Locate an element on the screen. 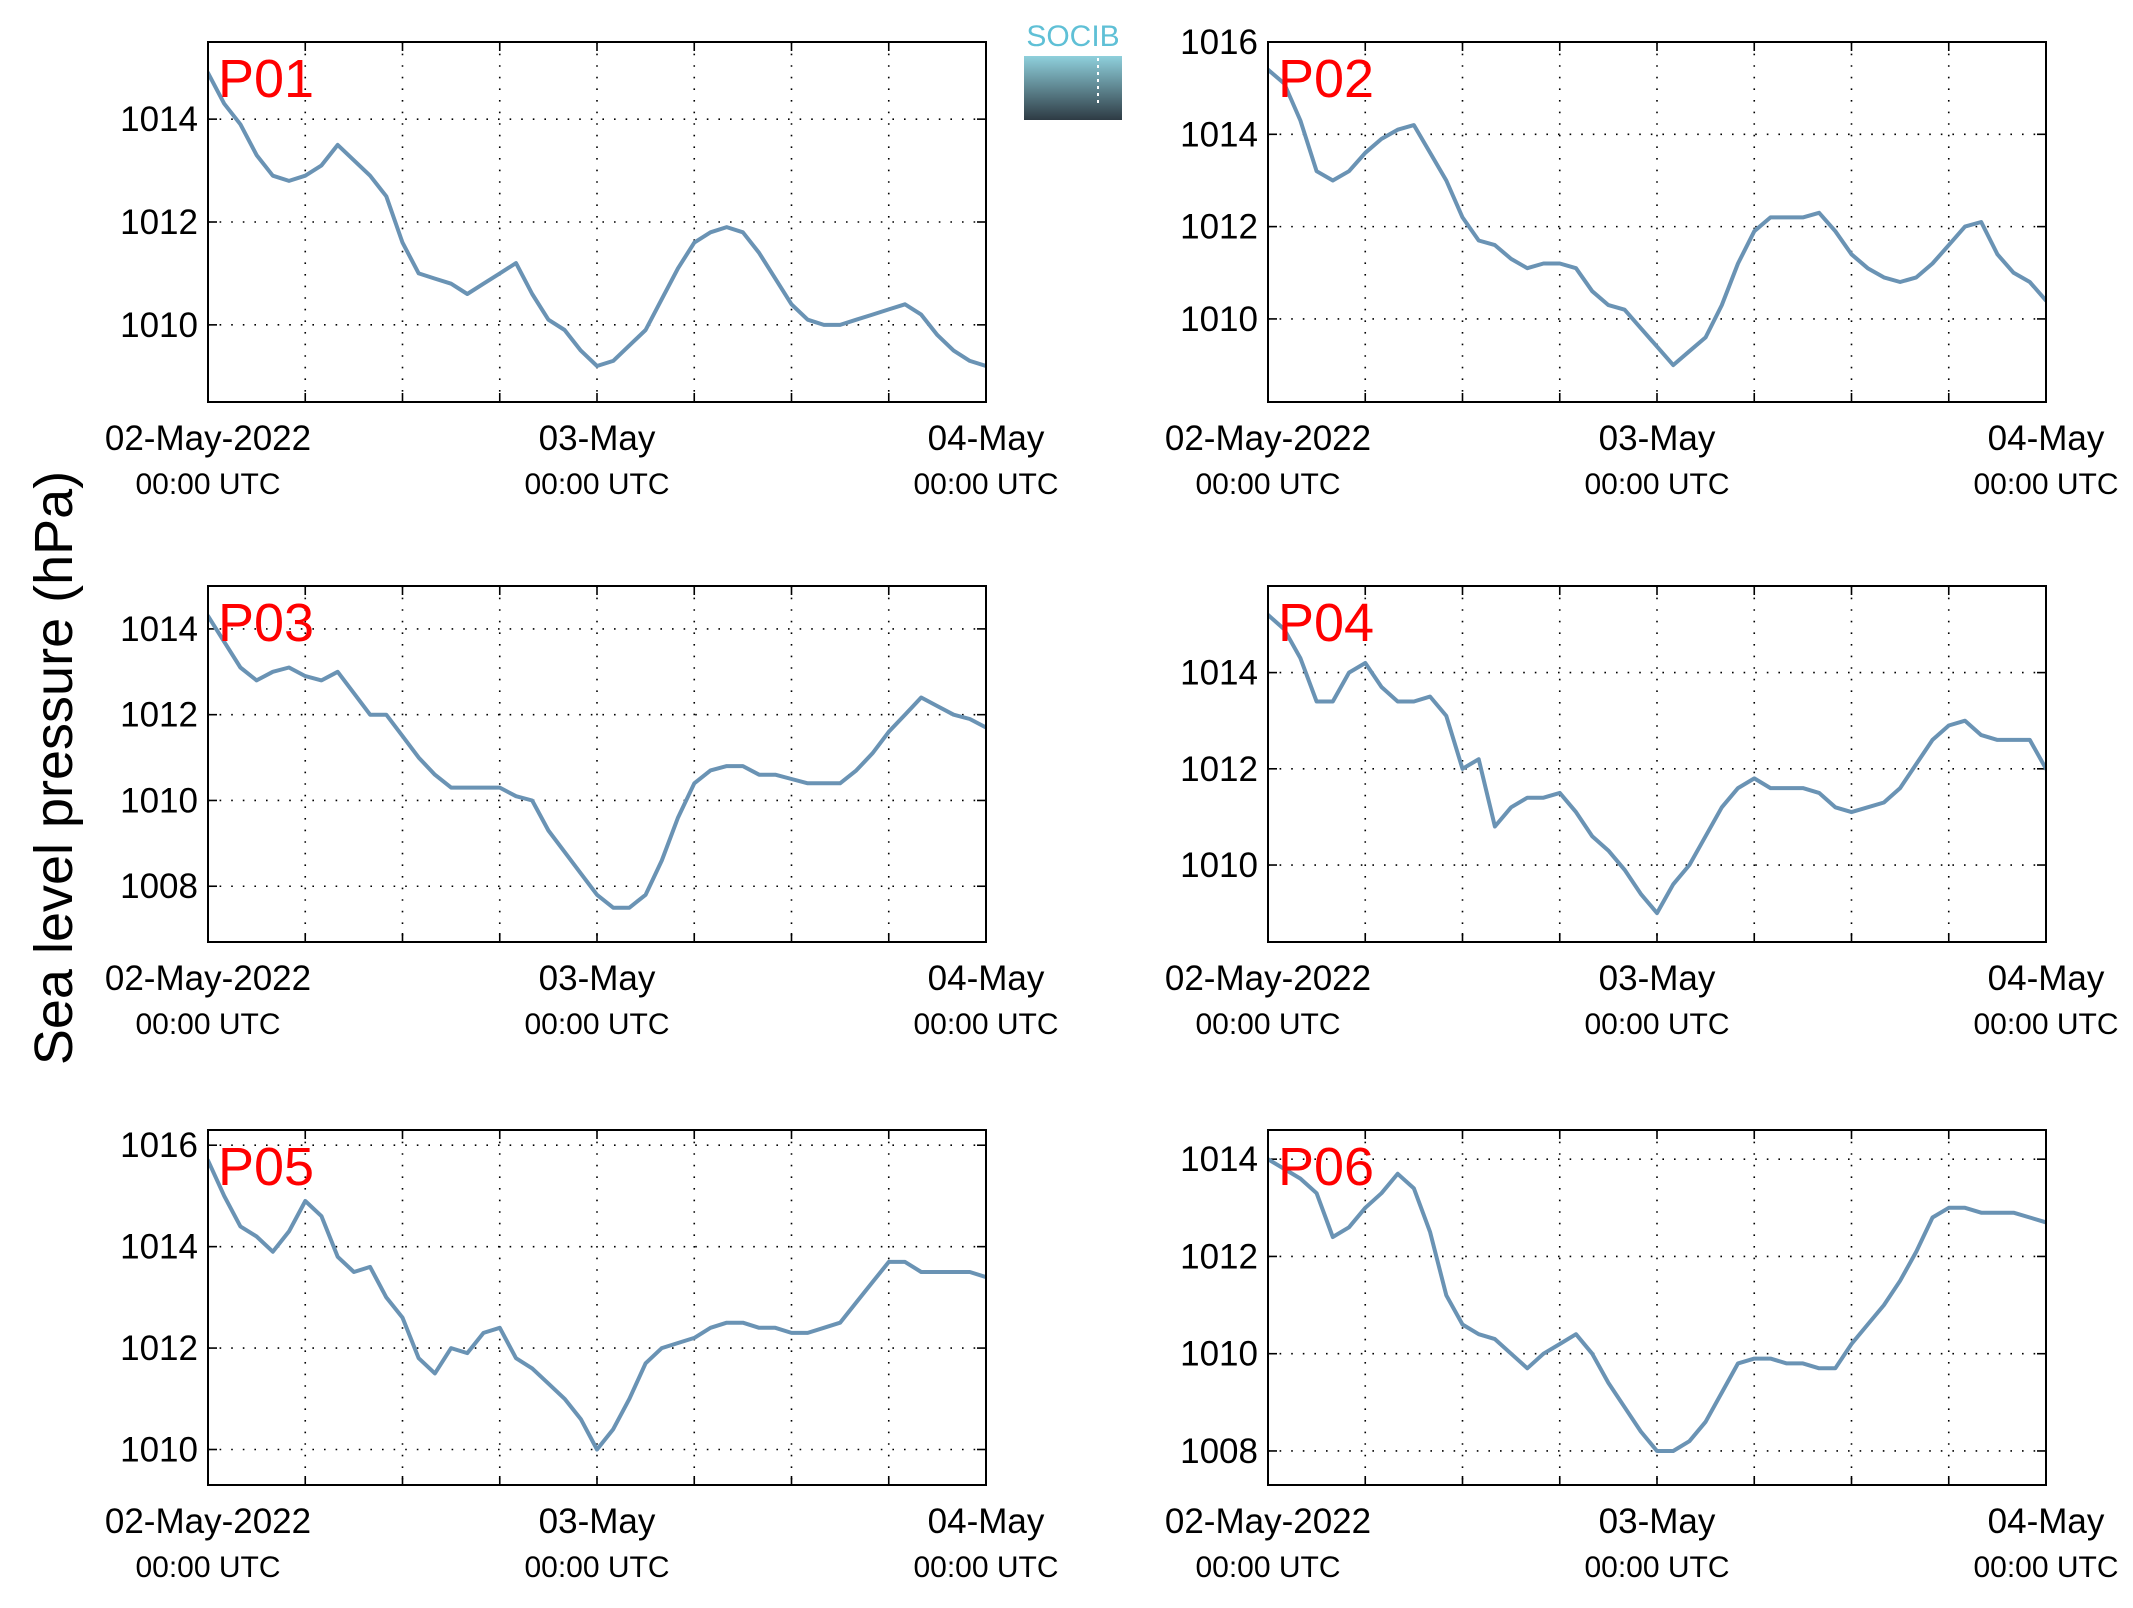 The height and width of the screenshot is (1608, 2133). panel-label: P04 is located at coordinates (1326, 623).